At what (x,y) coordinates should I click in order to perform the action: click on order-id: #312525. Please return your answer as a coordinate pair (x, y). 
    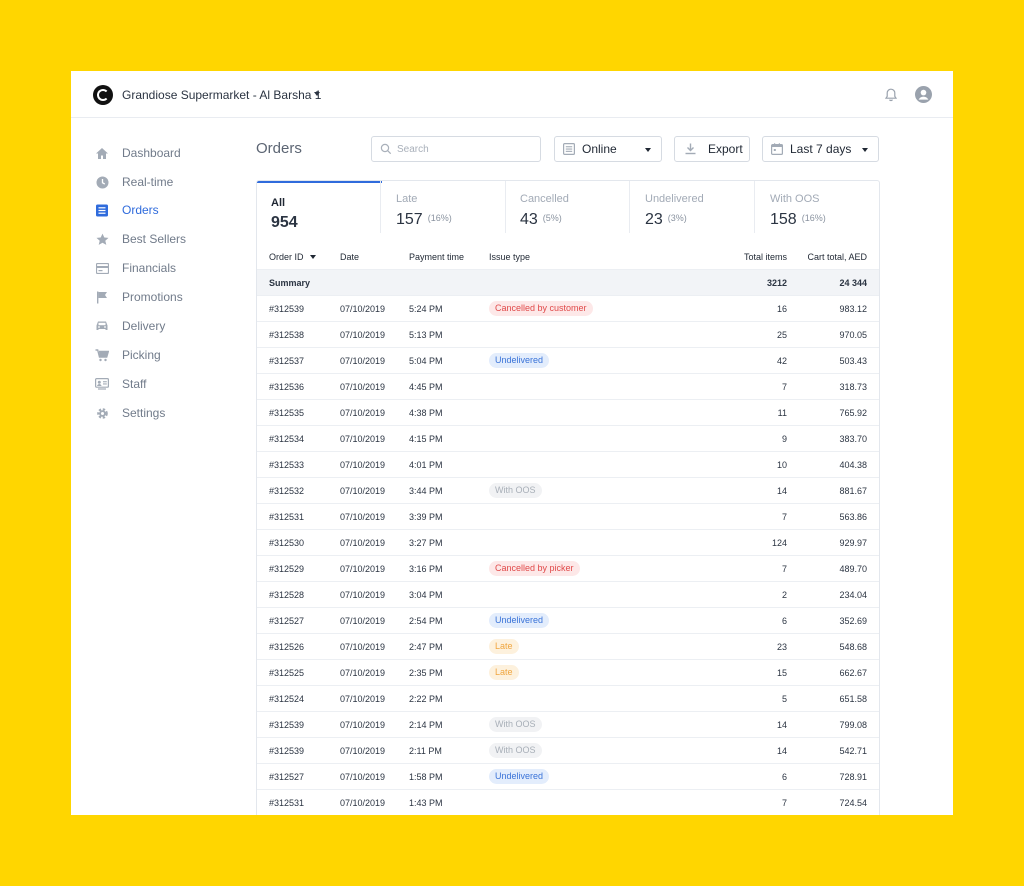
    Looking at the image, I should click on (287, 673).